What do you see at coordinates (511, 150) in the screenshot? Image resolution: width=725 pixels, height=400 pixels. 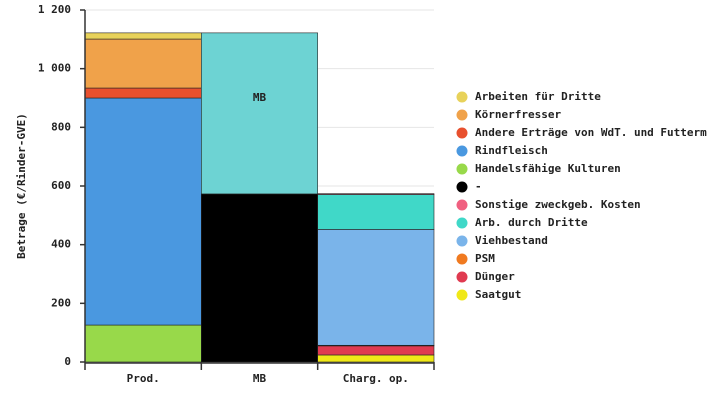 I see `legend-label: Rindfleisch` at bounding box center [511, 150].